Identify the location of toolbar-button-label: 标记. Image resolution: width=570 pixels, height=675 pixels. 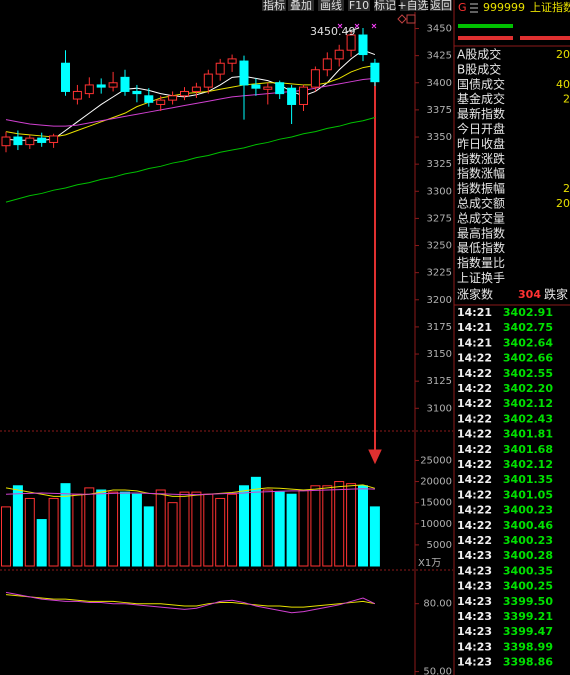
(385, 6).